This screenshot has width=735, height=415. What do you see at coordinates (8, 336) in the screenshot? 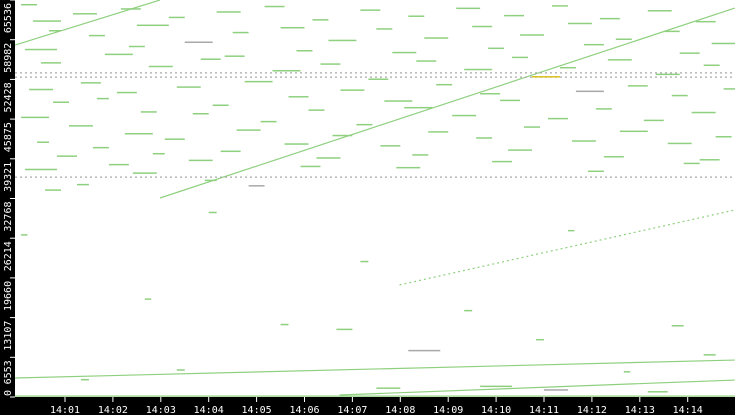
I see `y-tick-label: 13107` at bounding box center [8, 336].